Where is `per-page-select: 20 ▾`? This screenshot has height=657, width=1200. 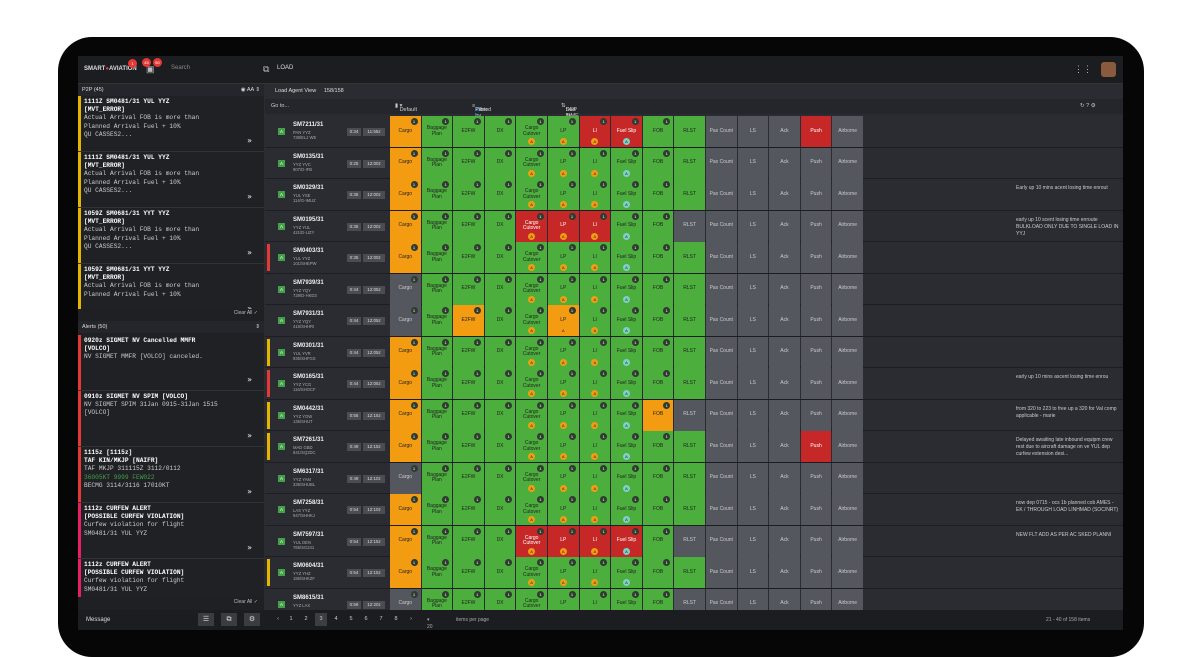 per-page-select: 20 ▾ is located at coordinates (430, 623).